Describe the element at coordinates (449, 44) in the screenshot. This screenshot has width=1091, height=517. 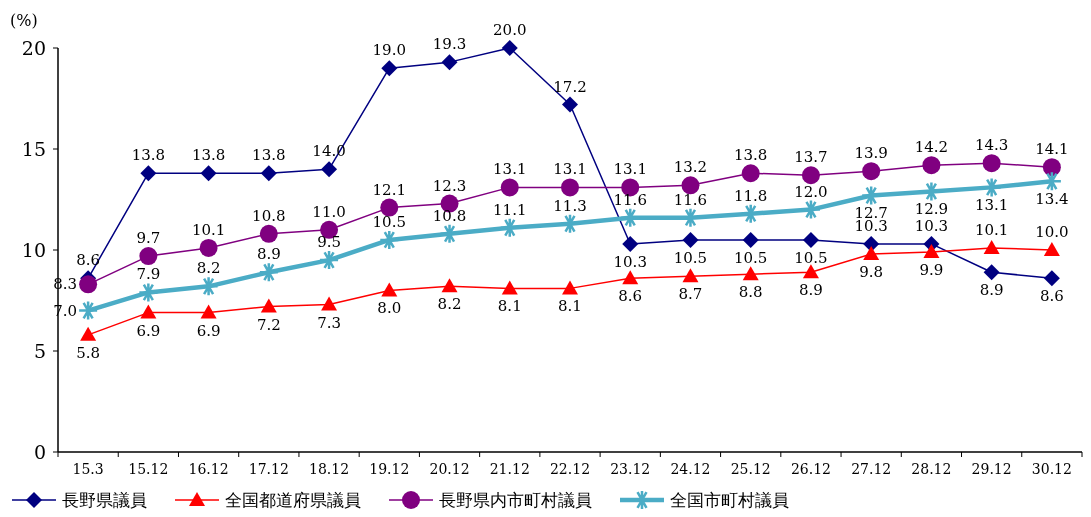
I see `data-label: 19.3` at that location.